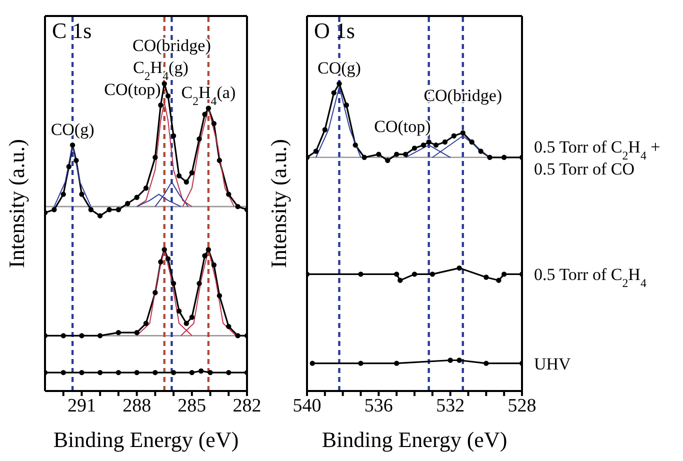 This screenshot has width=683, height=461. I want to click on x-tick-label: 528, so click(522, 405).